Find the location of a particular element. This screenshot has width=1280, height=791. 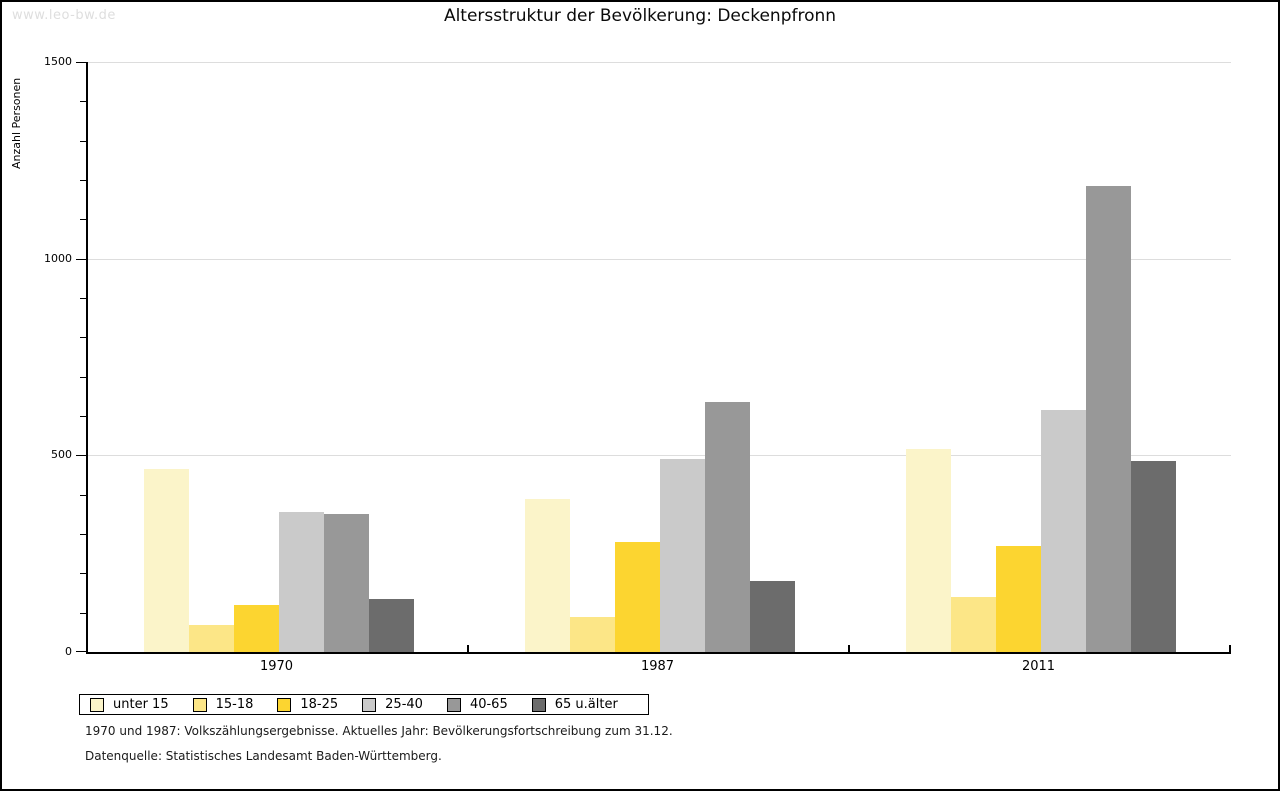

legend-item-65 u.älter: 65 u.älter is located at coordinates (574, 704).